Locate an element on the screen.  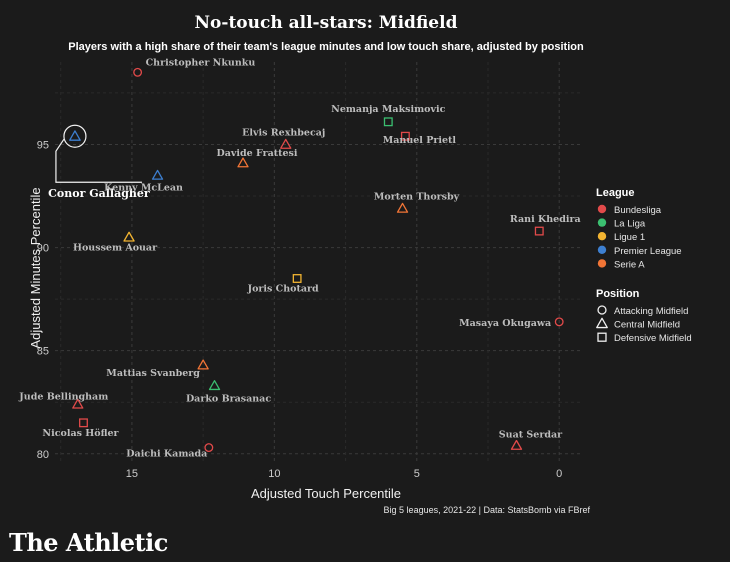
point-daichi-kamada is located at coordinates (209, 448).